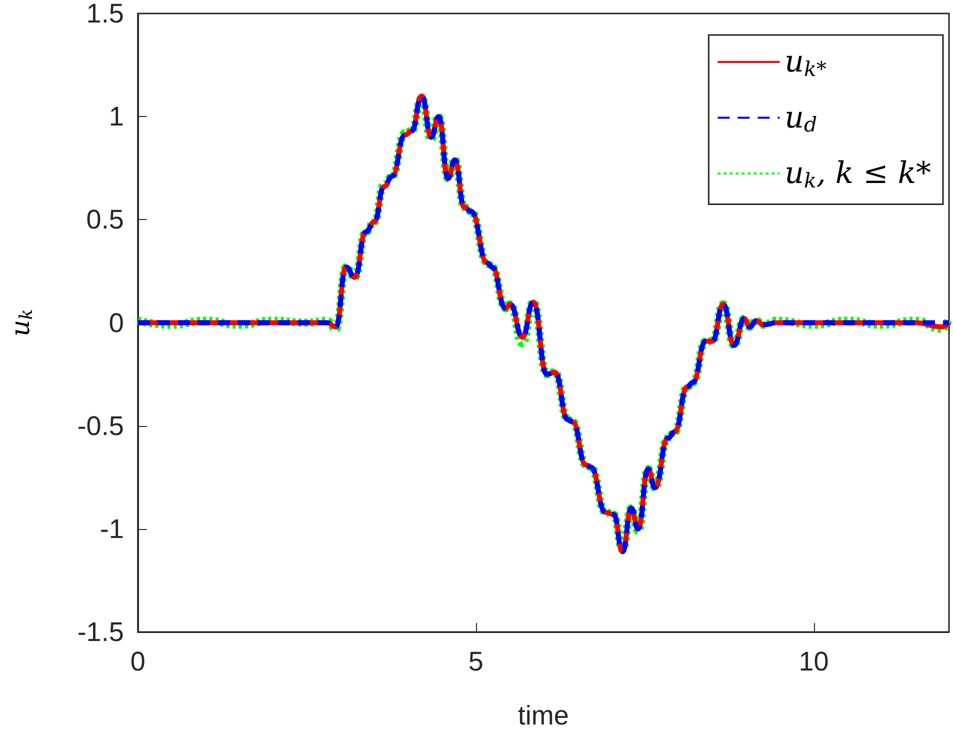  I want to click on x-tick-label: 5, so click(476, 661).